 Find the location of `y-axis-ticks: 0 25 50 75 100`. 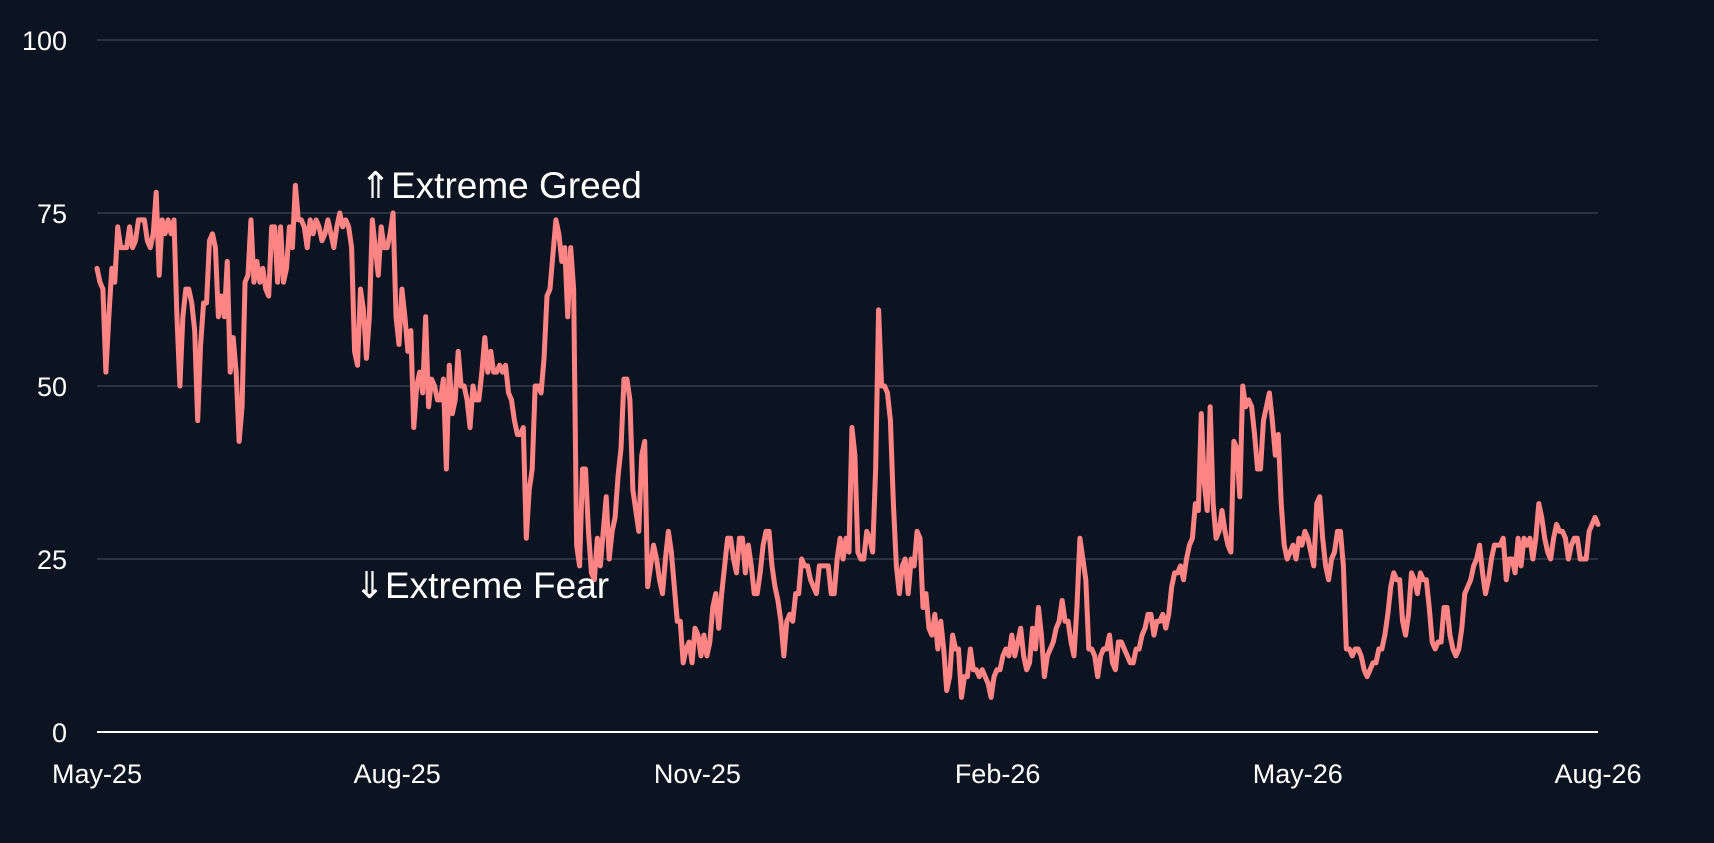

y-axis-ticks: 0 25 50 75 100 is located at coordinates (44, 387).